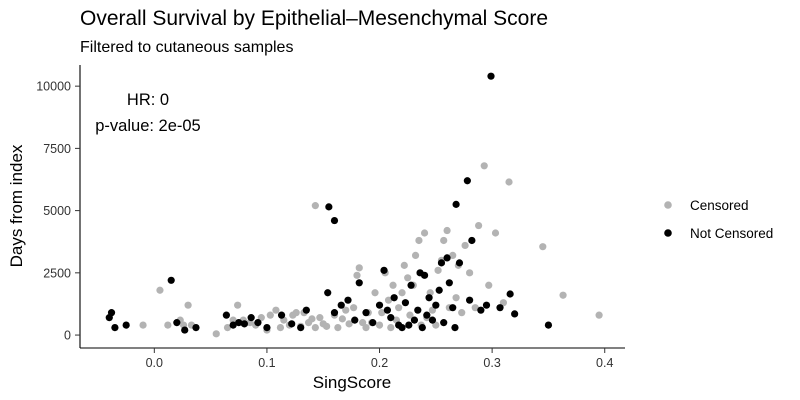 This screenshot has height=400, width=800. I want to click on annotations: HR: 0 p-value: 2e-05, so click(148, 113).